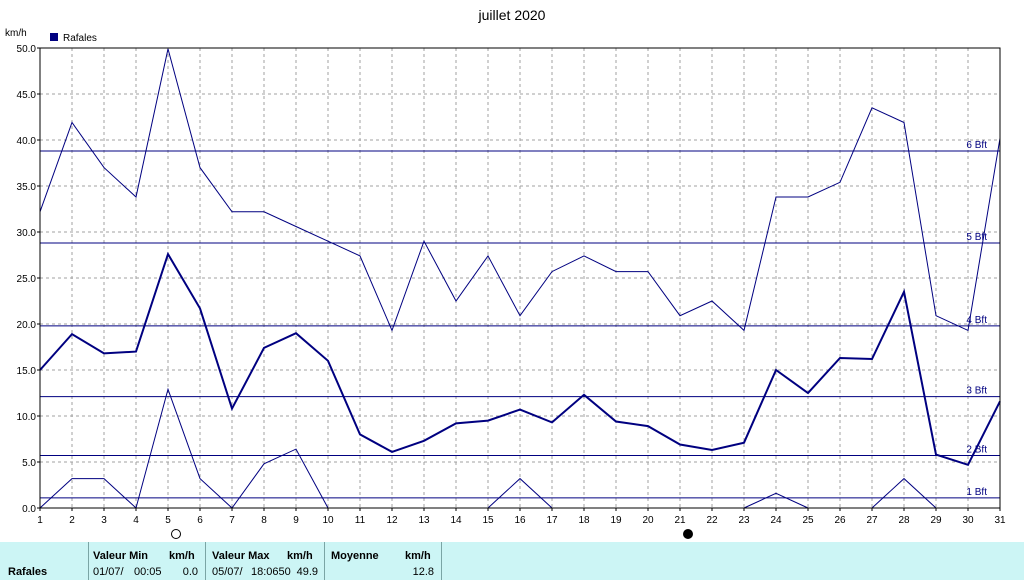 The height and width of the screenshot is (580, 1024). Describe the element at coordinates (616, 520) in the screenshot. I see `x-tick-label: 19` at that location.